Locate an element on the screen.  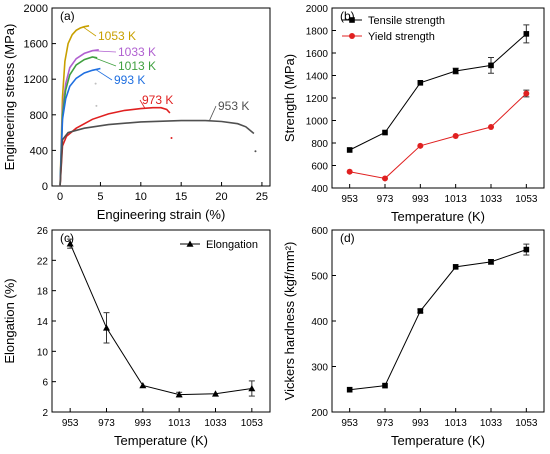
y-tick-label: 18 is located at coordinates (43, 292).